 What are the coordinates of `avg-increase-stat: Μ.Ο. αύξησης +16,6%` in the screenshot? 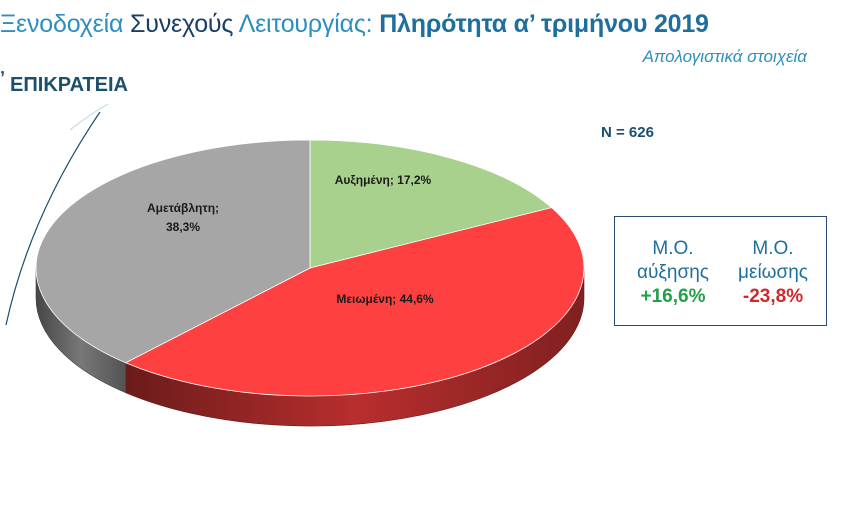 It's located at (673, 273).